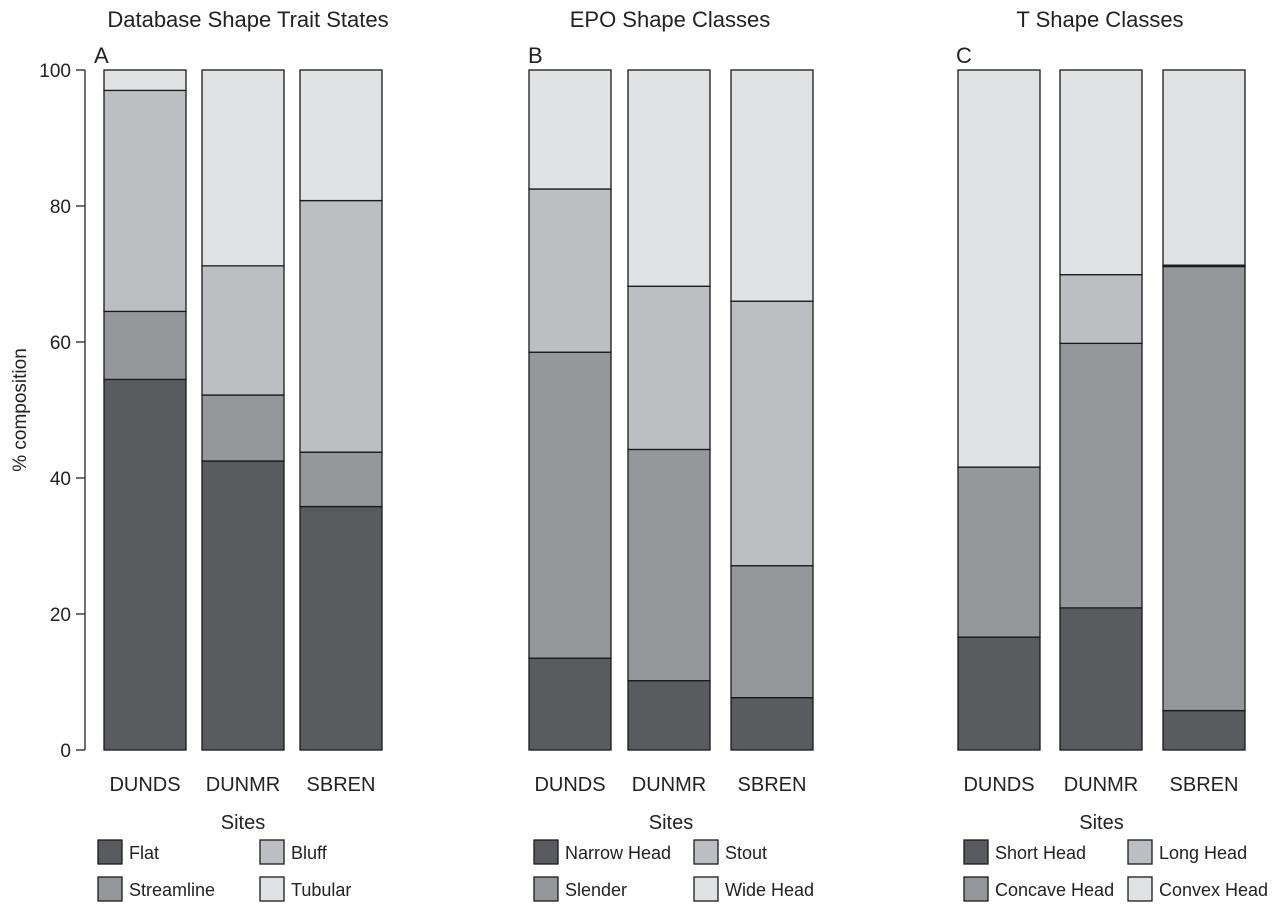 This screenshot has width=1286, height=904. I want to click on legend-label: Narrow Head, so click(618, 853).